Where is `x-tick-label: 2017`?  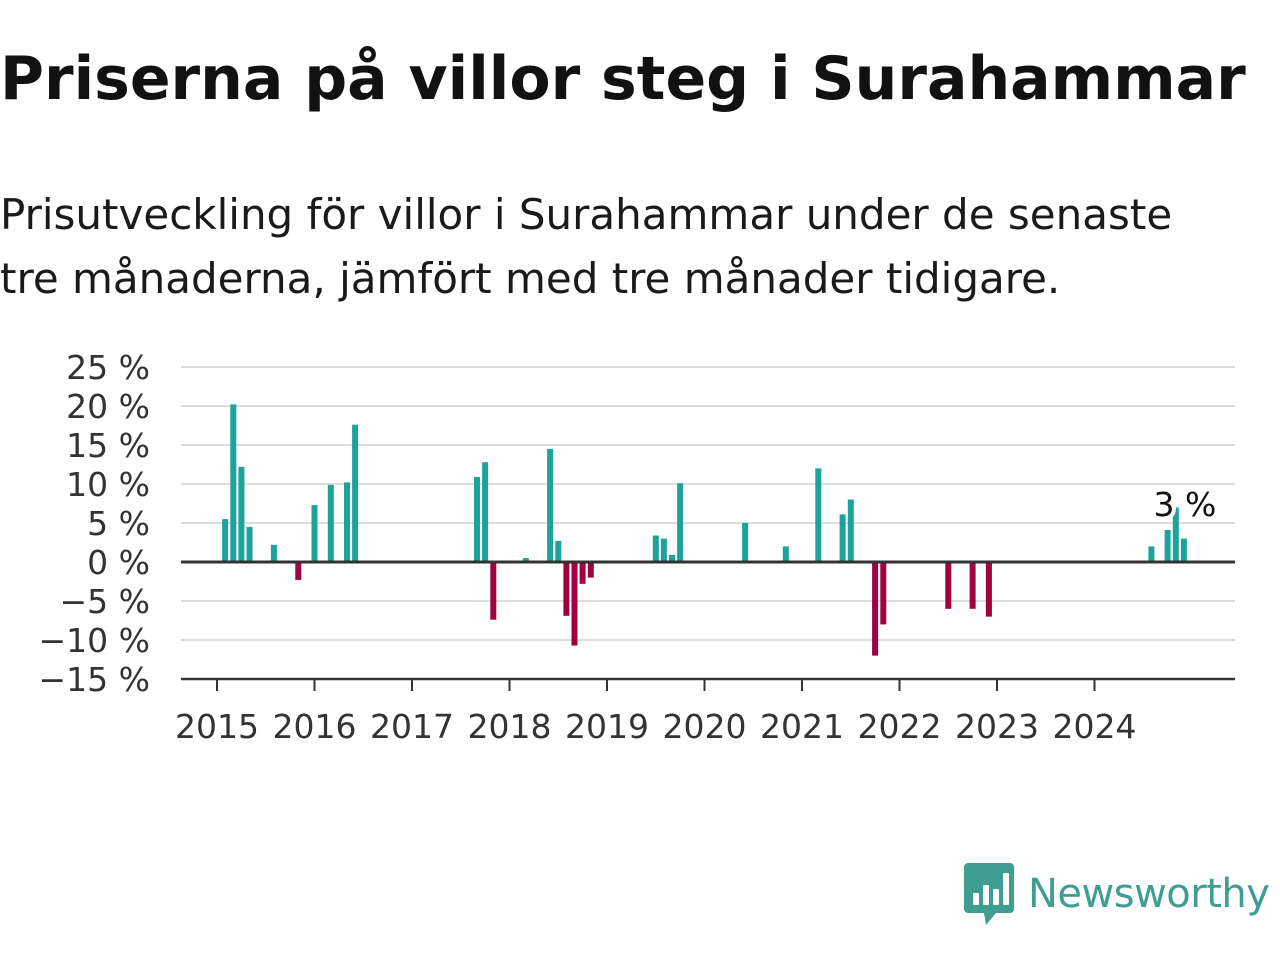
x-tick-label: 2017 is located at coordinates (412, 726).